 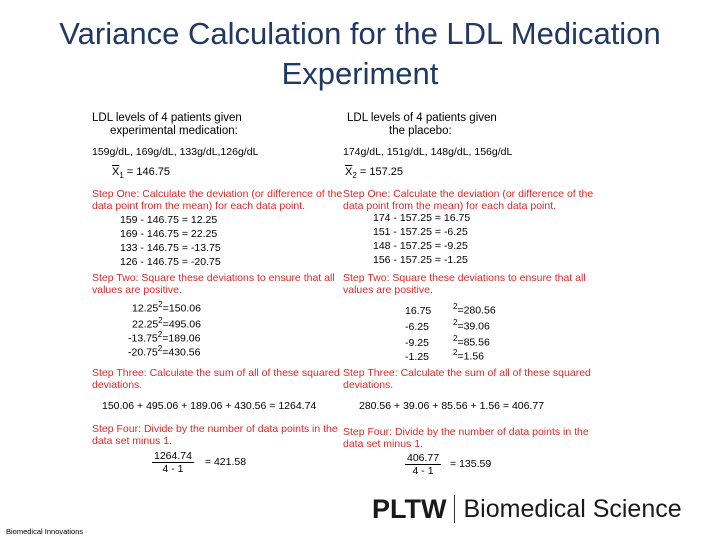 What do you see at coordinates (173, 469) in the screenshot?
I see `left-fraction-denominator: 4 - 1` at bounding box center [173, 469].